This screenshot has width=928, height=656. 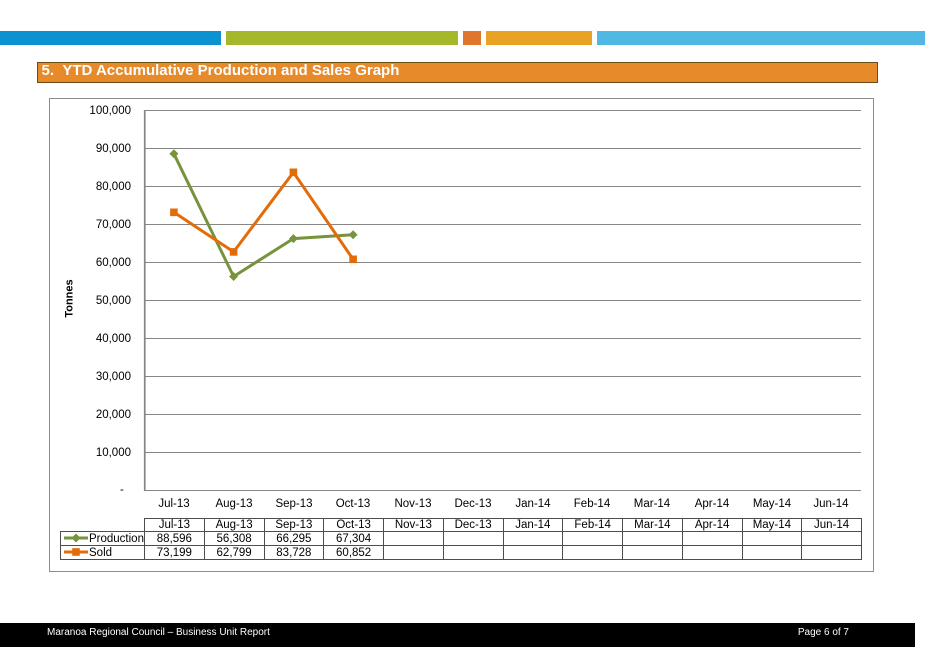 I want to click on svg-text: Production, so click(x=116, y=538).